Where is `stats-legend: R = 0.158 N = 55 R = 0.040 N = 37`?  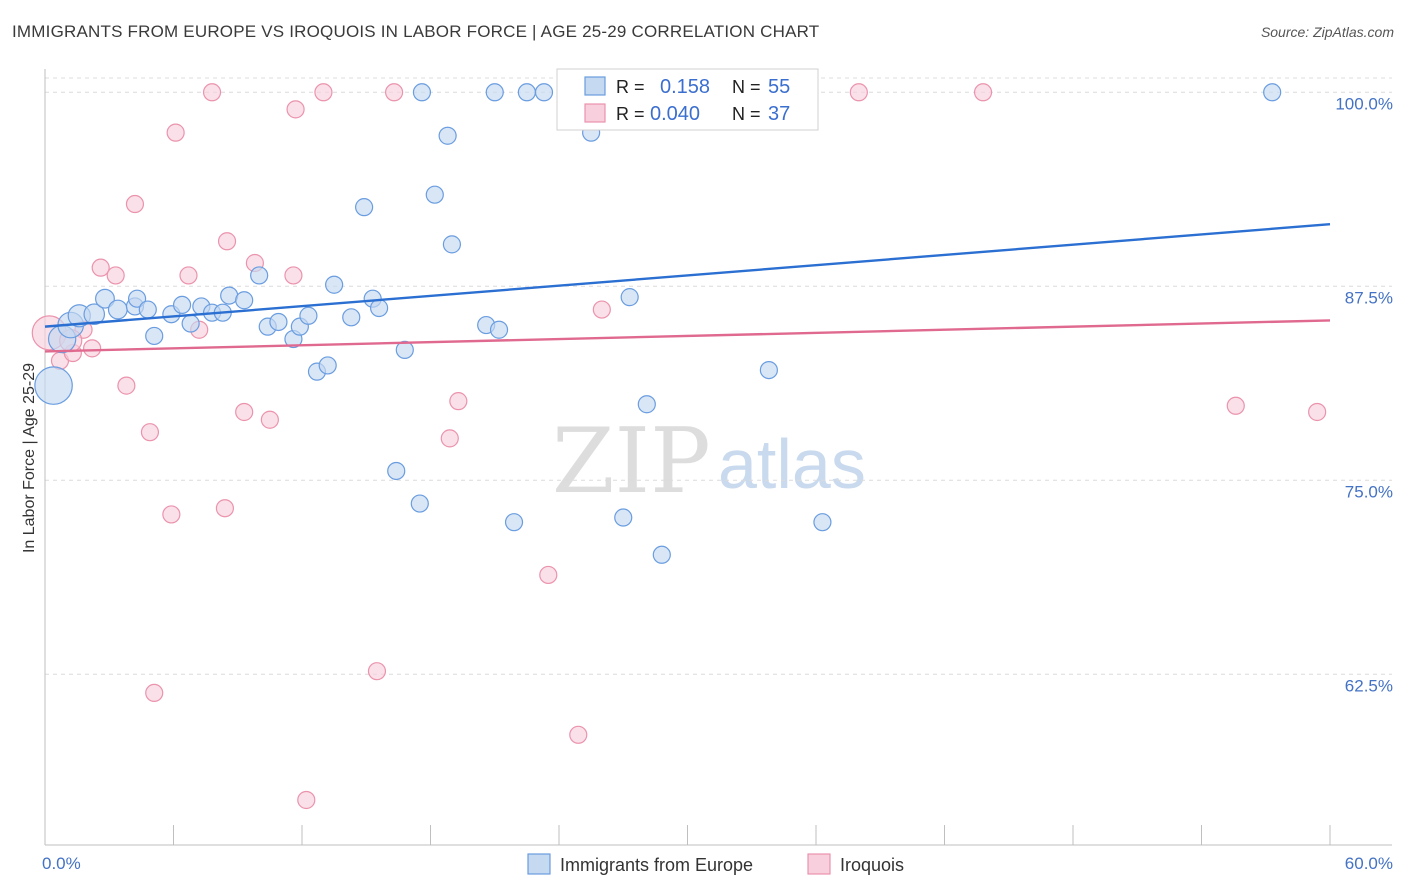
stats-legend: R = 0.158 N = 55 R = 0.040 N = 37 is located at coordinates (687, 99).